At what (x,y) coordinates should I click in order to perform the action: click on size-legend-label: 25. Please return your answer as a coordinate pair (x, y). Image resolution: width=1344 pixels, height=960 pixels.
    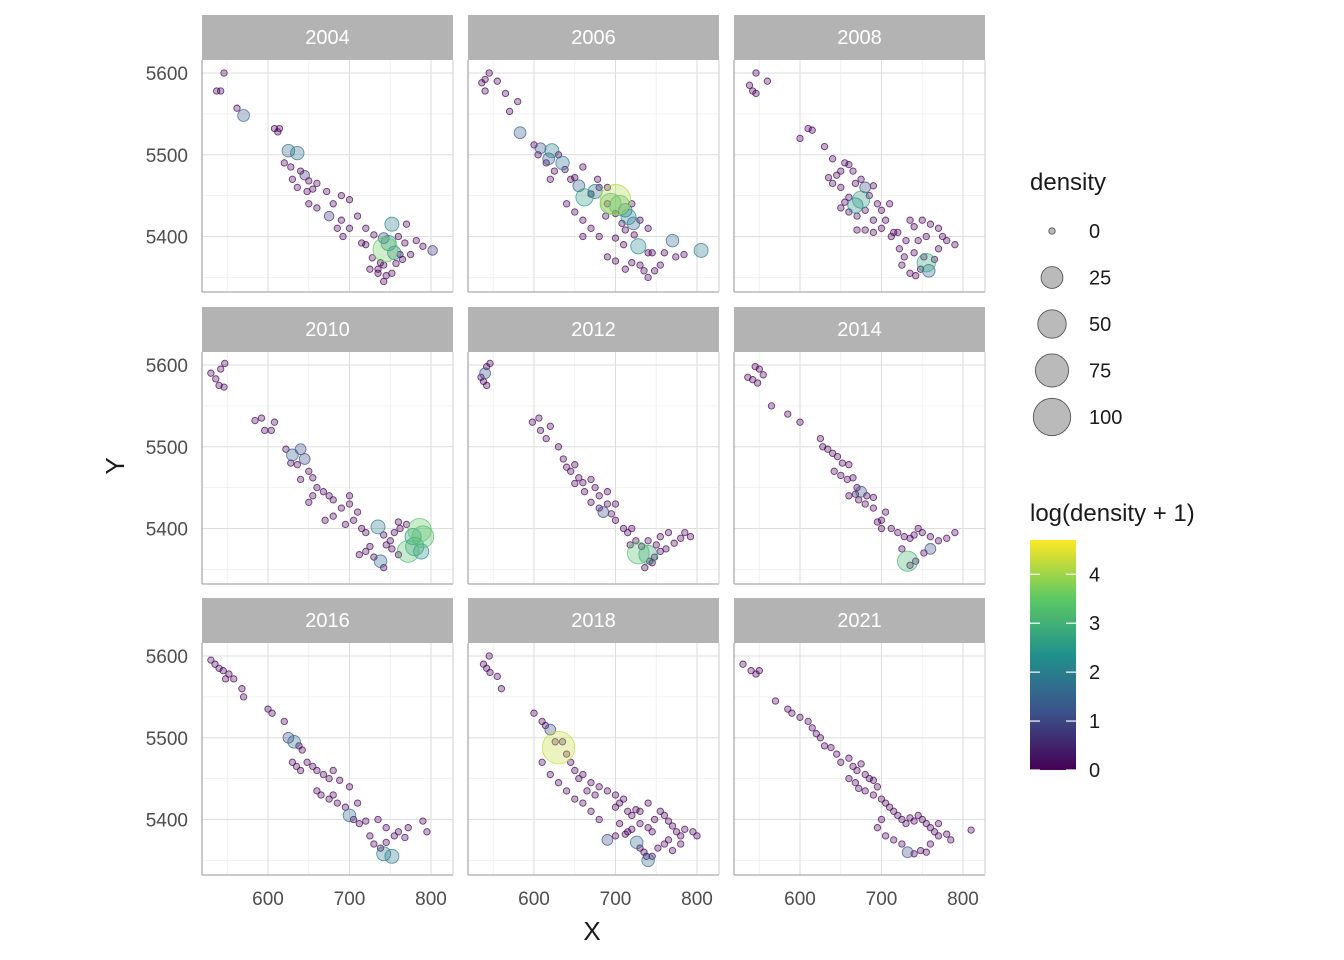
    Looking at the image, I should click on (1100, 279).